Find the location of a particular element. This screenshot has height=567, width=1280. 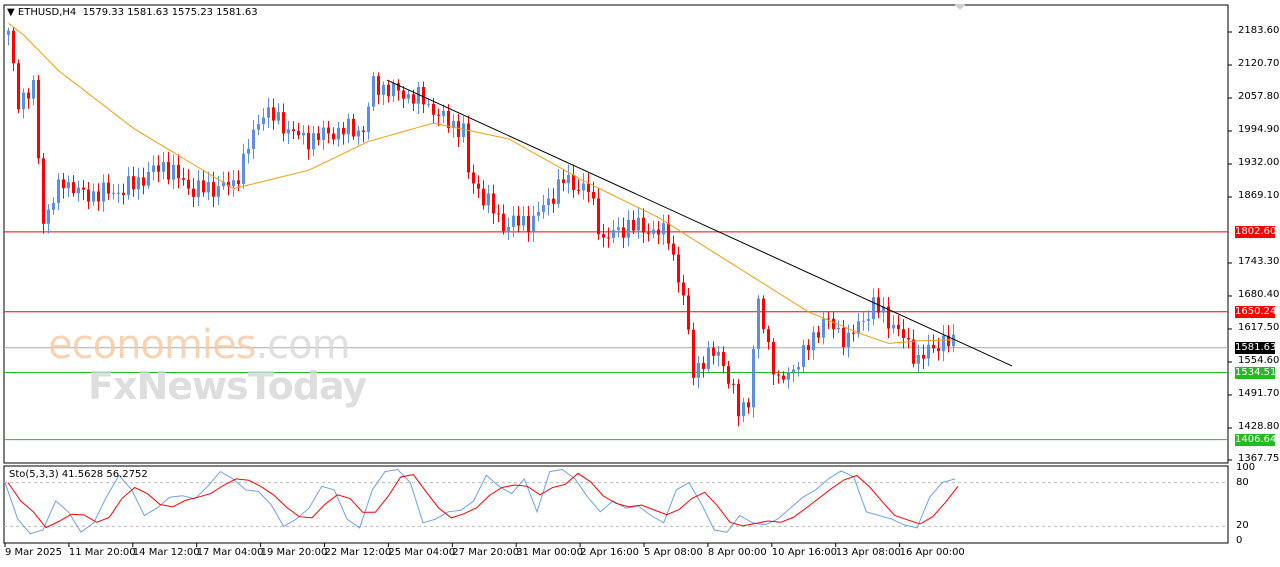

price-tick-label: 1869.10 is located at coordinates (1259, 195).